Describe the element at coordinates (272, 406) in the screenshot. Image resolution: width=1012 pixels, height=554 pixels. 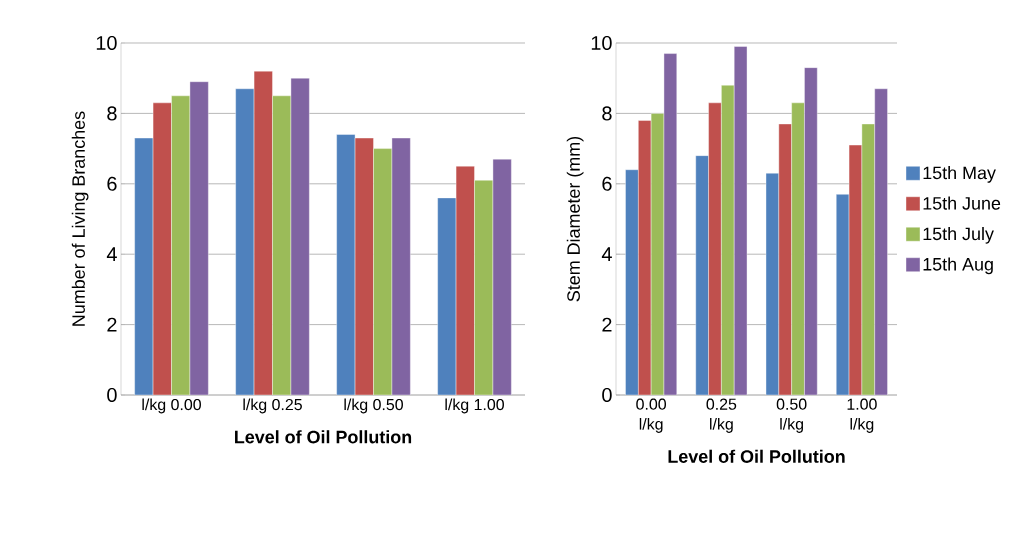
I see `x-tick-label: l/kg 0.25` at that location.